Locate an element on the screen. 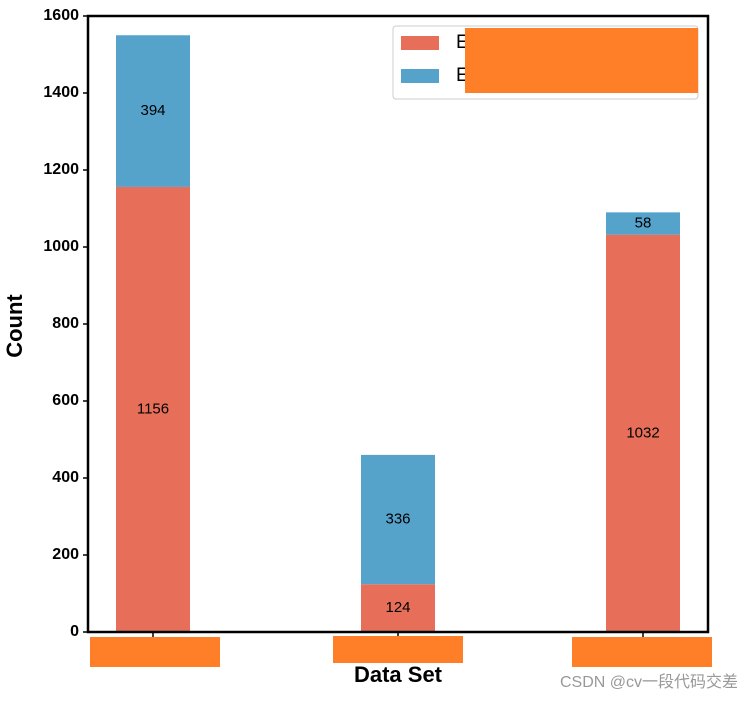  value-label: 124 is located at coordinates (397, 607).